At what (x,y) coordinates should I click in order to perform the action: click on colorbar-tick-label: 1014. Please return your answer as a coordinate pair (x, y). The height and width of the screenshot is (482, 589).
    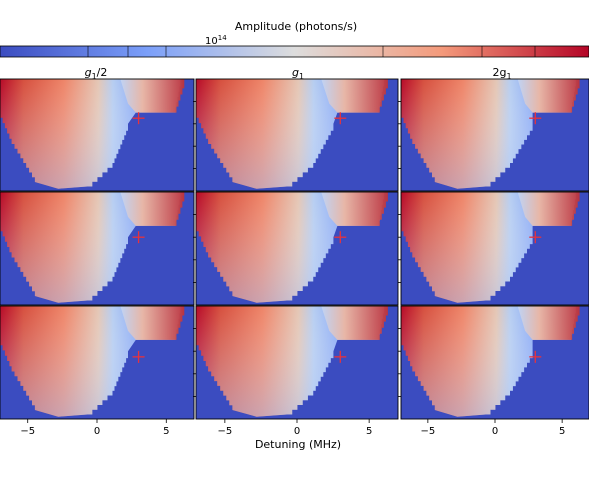
    Looking at the image, I should click on (216, 40).